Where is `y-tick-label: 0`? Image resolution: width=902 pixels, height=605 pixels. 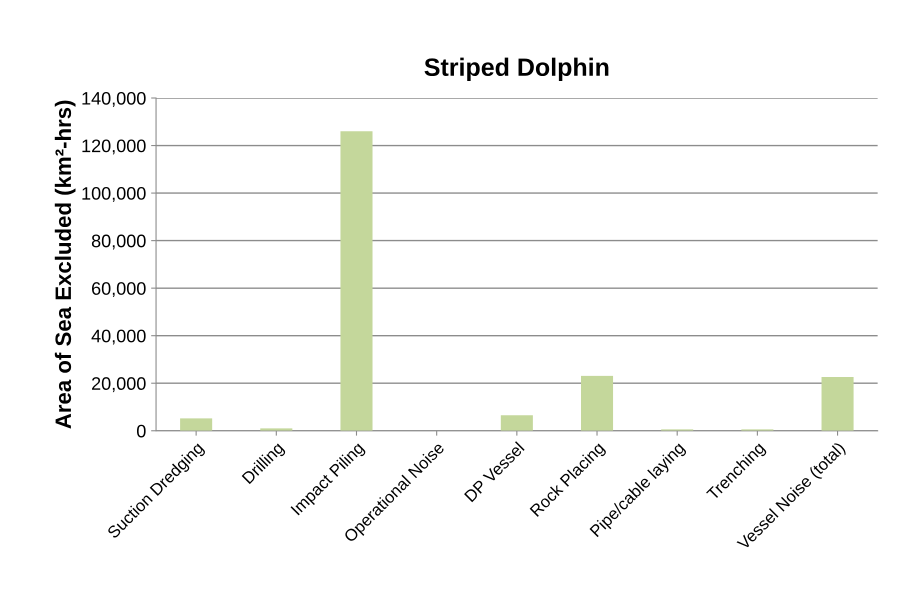 y-tick-label: 0 is located at coordinates (141, 431).